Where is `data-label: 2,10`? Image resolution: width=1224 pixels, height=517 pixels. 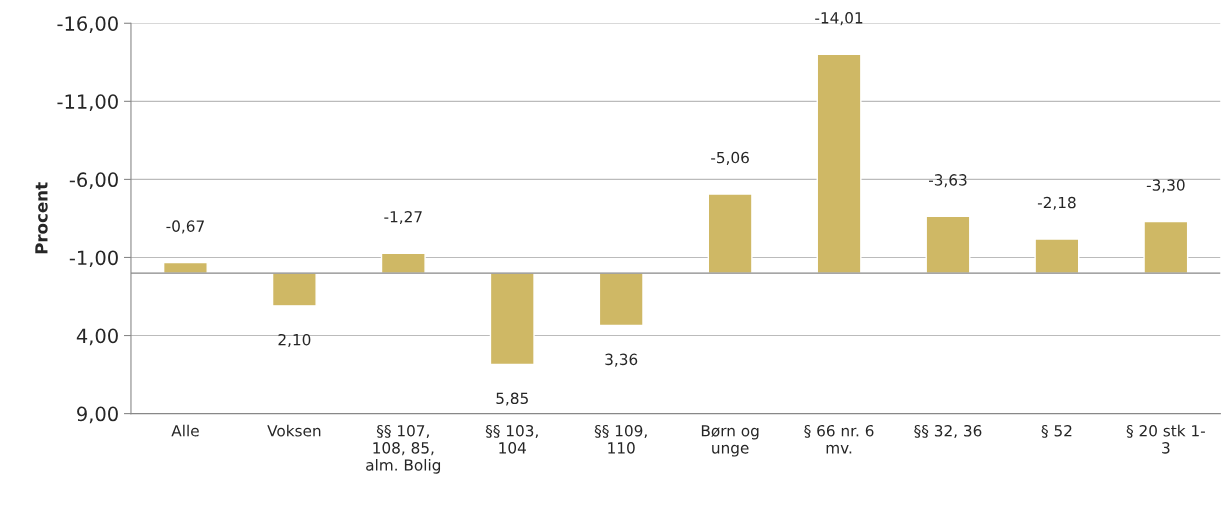 data-label: 2,10 is located at coordinates (294, 340).